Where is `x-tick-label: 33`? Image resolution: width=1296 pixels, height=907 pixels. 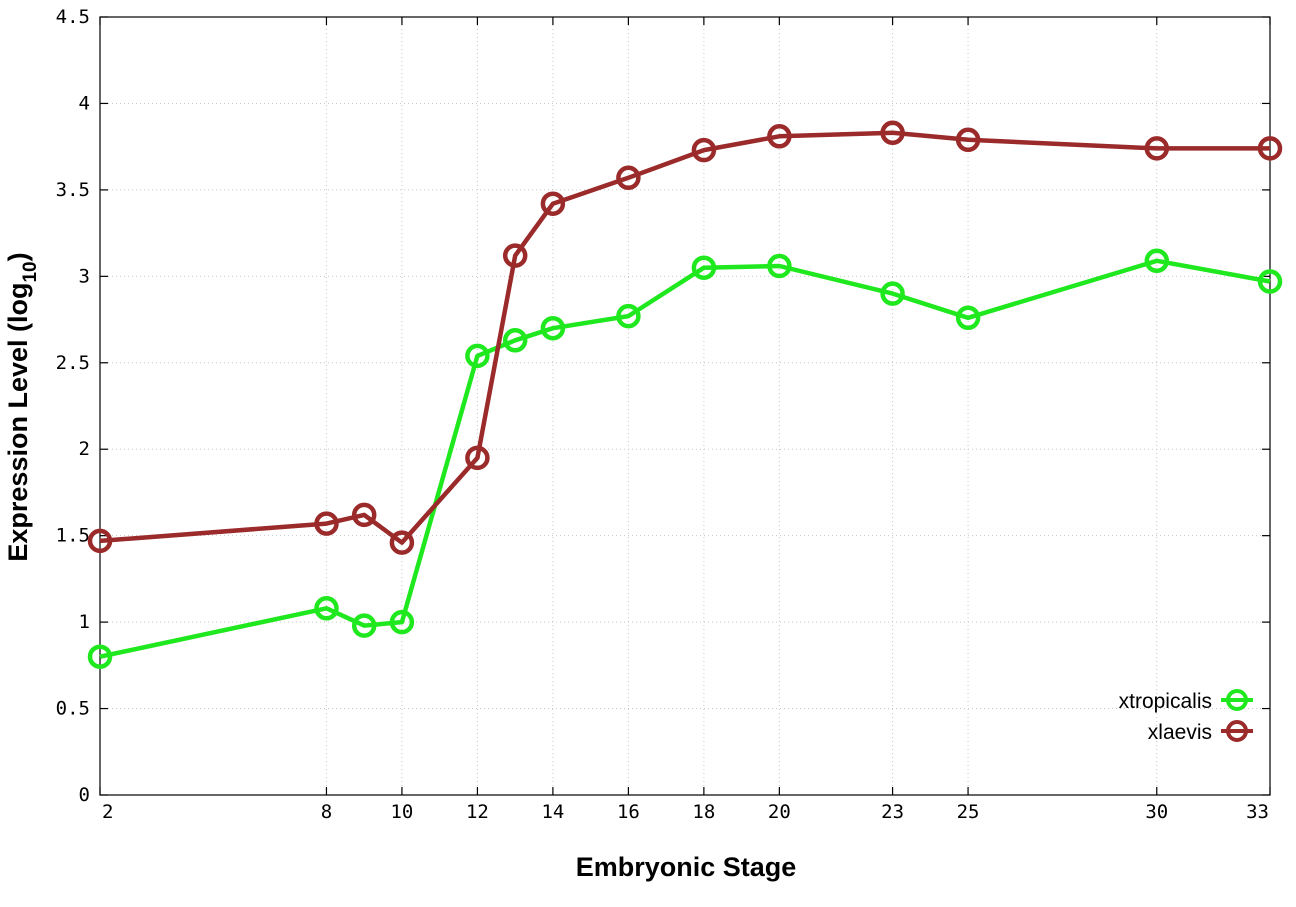 x-tick-label: 33 is located at coordinates (1257, 812).